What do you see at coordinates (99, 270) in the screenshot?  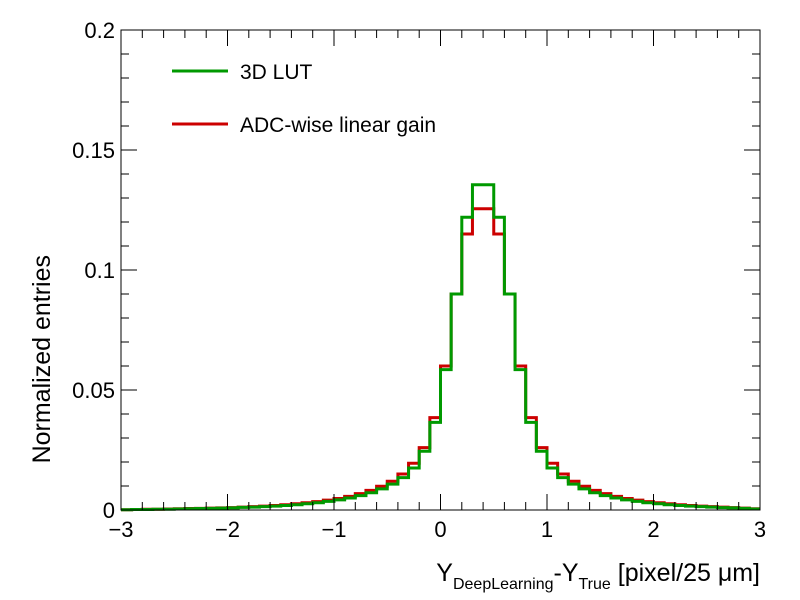 I see `y-tick-label: 0.1` at bounding box center [99, 270].